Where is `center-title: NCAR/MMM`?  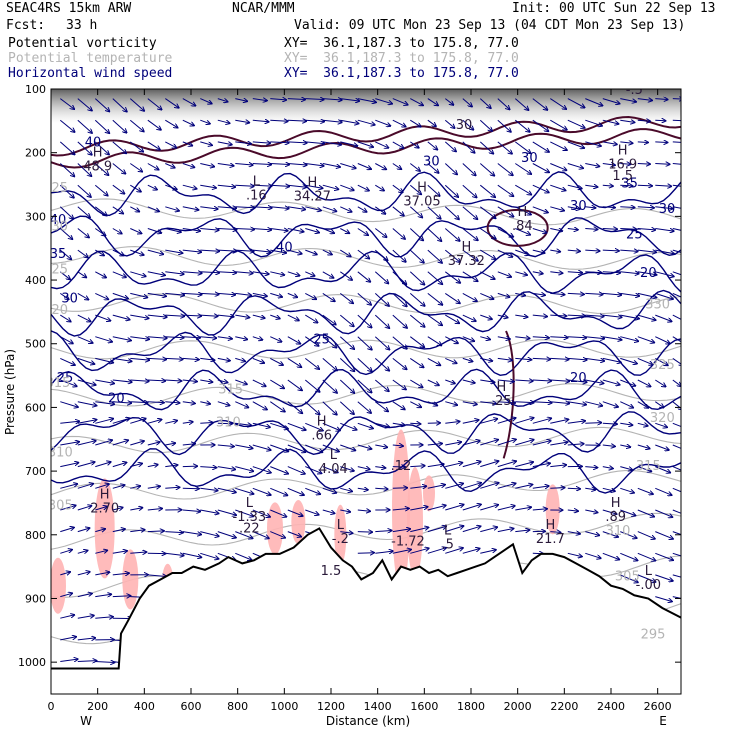 center-title: NCAR/MMM is located at coordinates (263, 8).